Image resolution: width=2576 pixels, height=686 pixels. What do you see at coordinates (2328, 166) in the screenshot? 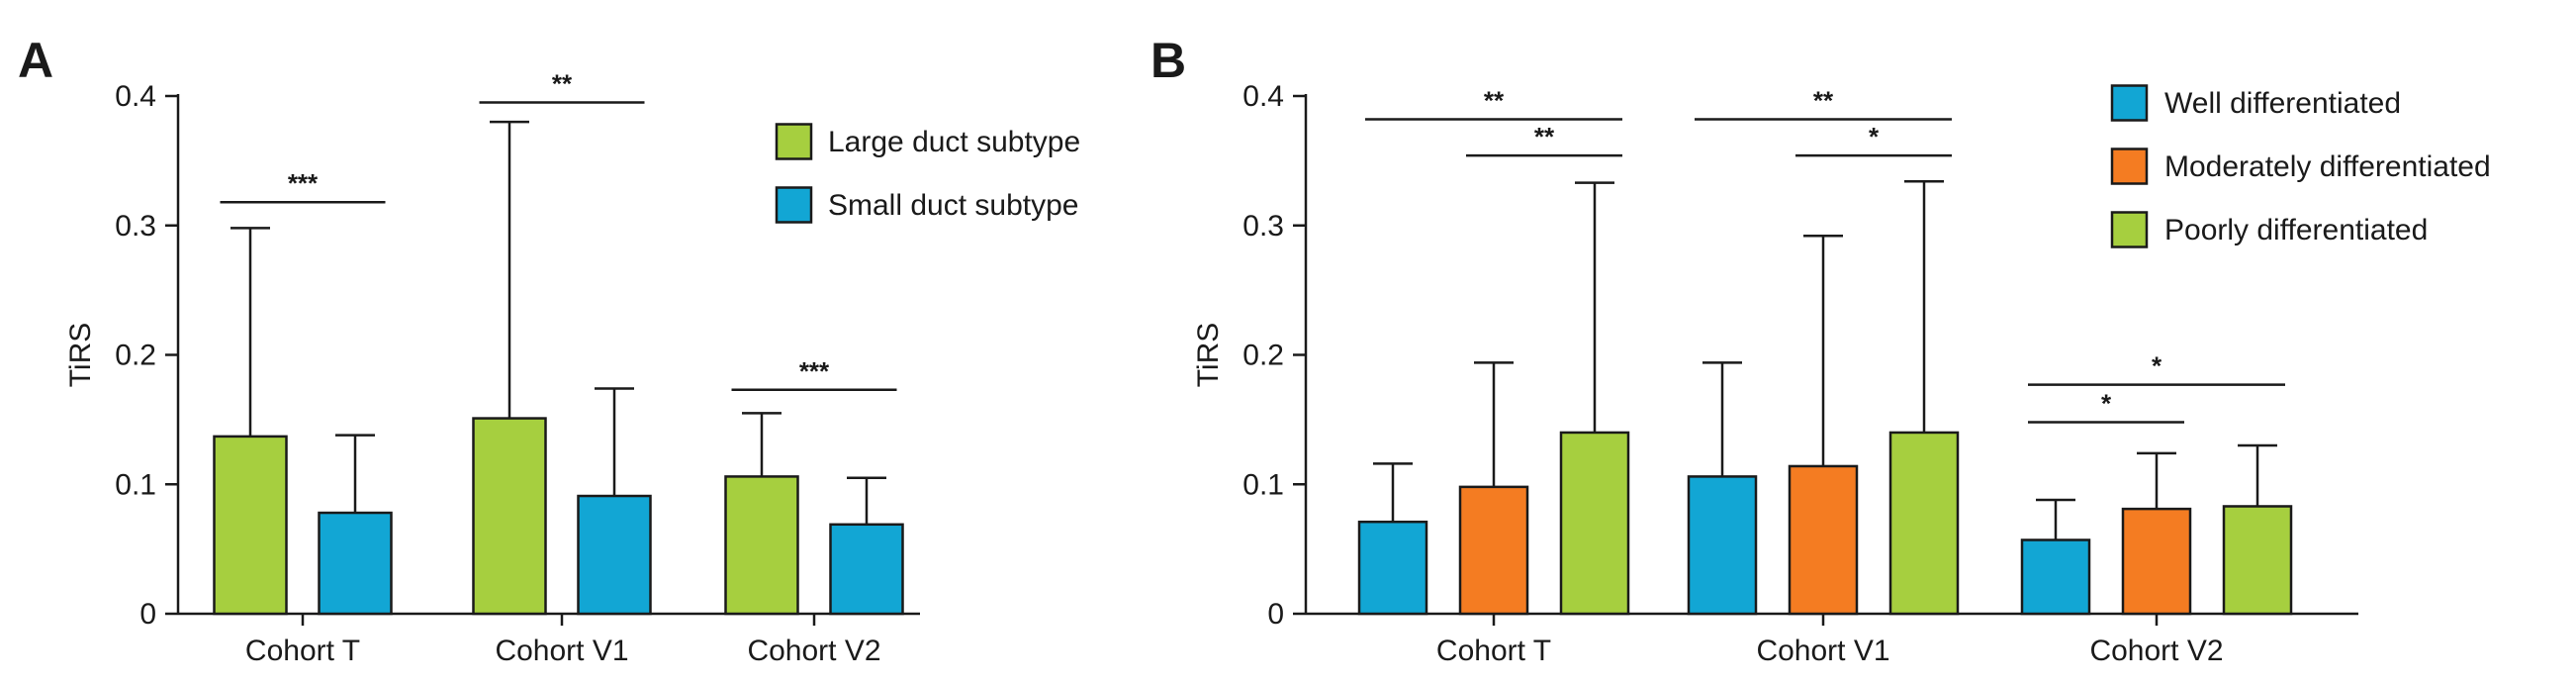
I see `legend-label: Moderately differentiated` at bounding box center [2328, 166].